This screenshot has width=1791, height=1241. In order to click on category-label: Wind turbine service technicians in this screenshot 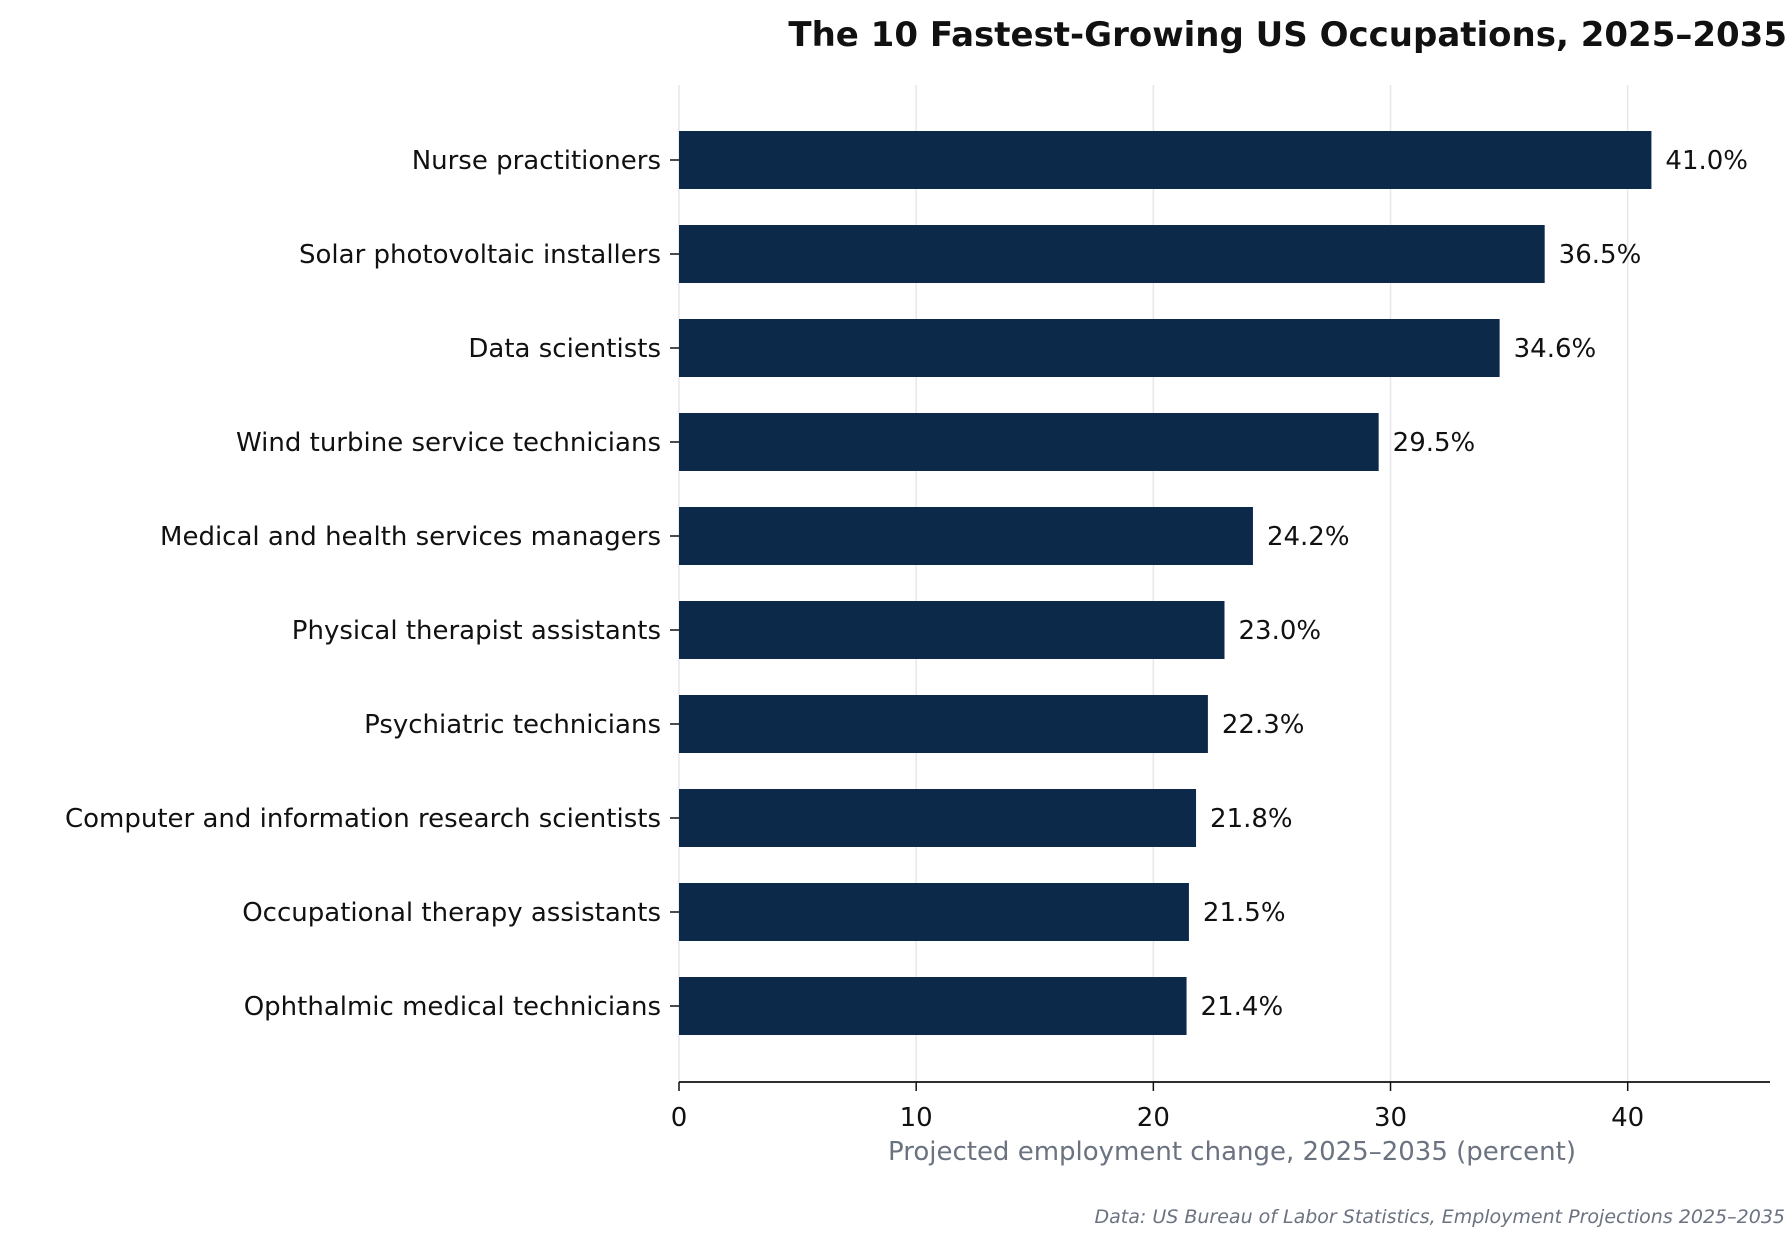, I will do `click(448, 443)`.